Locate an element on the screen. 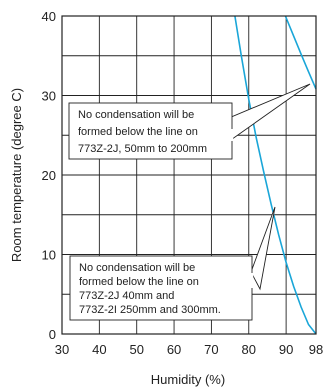  annotation-text: 773Z-2I 250mm and 300mm. is located at coordinates (150, 310).